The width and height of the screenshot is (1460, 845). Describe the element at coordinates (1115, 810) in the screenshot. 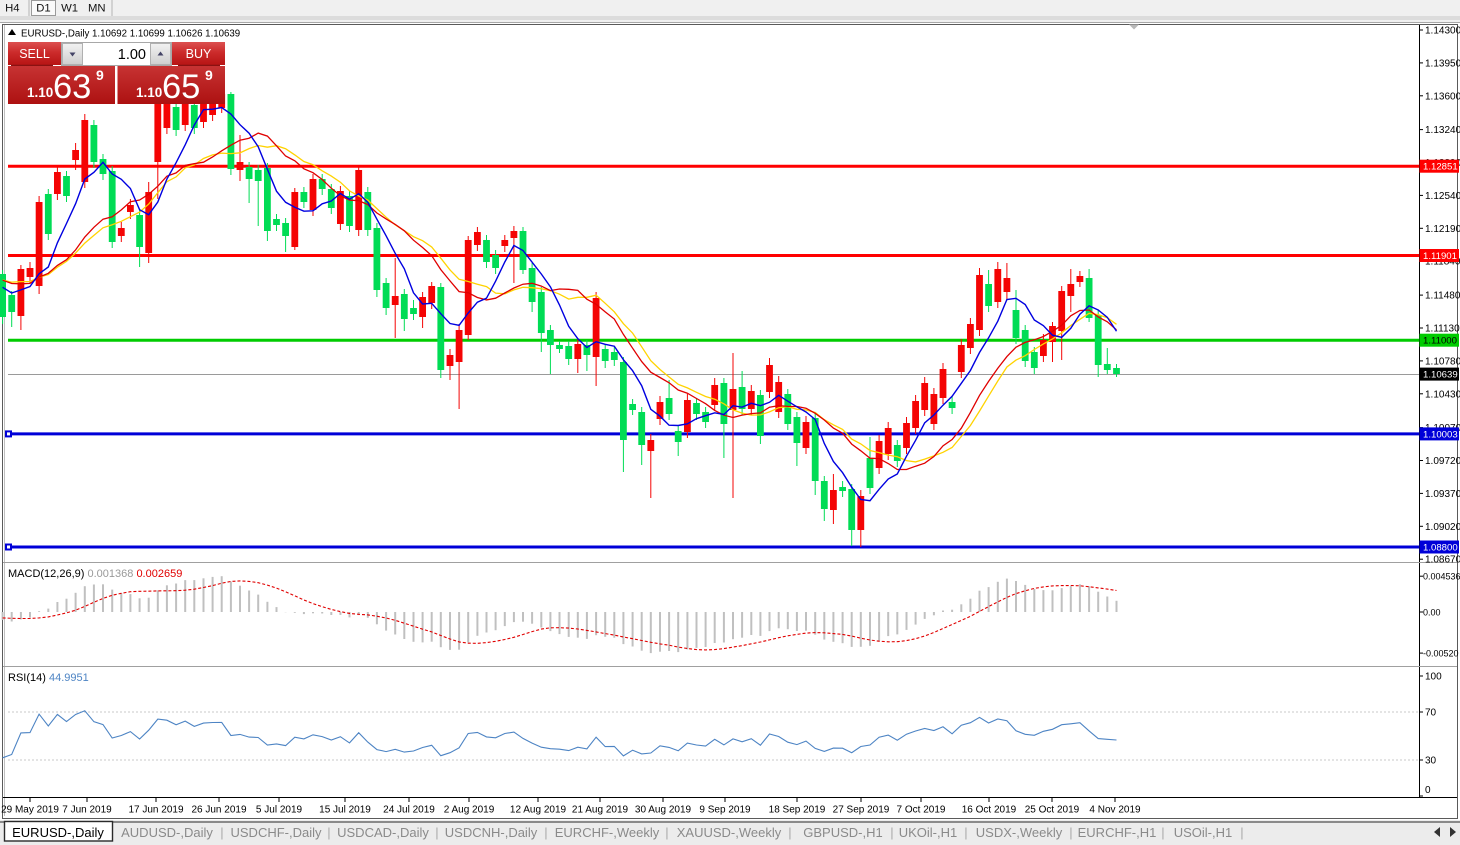

I see `svg-text: 4 Nov 2019` at that location.